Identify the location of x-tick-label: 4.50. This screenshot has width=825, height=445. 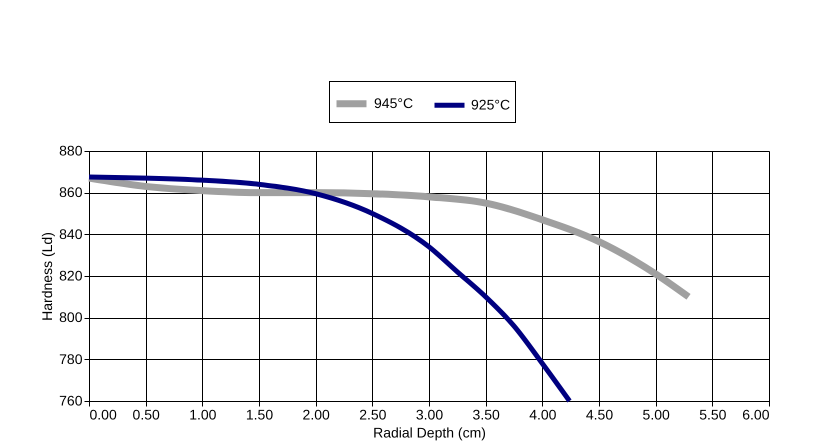
(600, 414).